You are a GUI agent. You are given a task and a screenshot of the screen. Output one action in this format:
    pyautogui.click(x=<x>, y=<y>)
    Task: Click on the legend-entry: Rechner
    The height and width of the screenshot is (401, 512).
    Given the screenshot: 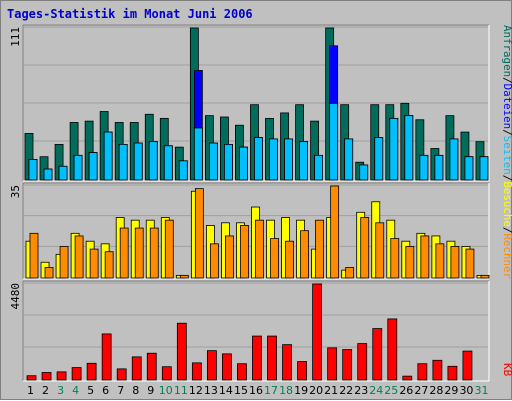 What is the action you would take?
    pyautogui.click(x=506, y=256)
    